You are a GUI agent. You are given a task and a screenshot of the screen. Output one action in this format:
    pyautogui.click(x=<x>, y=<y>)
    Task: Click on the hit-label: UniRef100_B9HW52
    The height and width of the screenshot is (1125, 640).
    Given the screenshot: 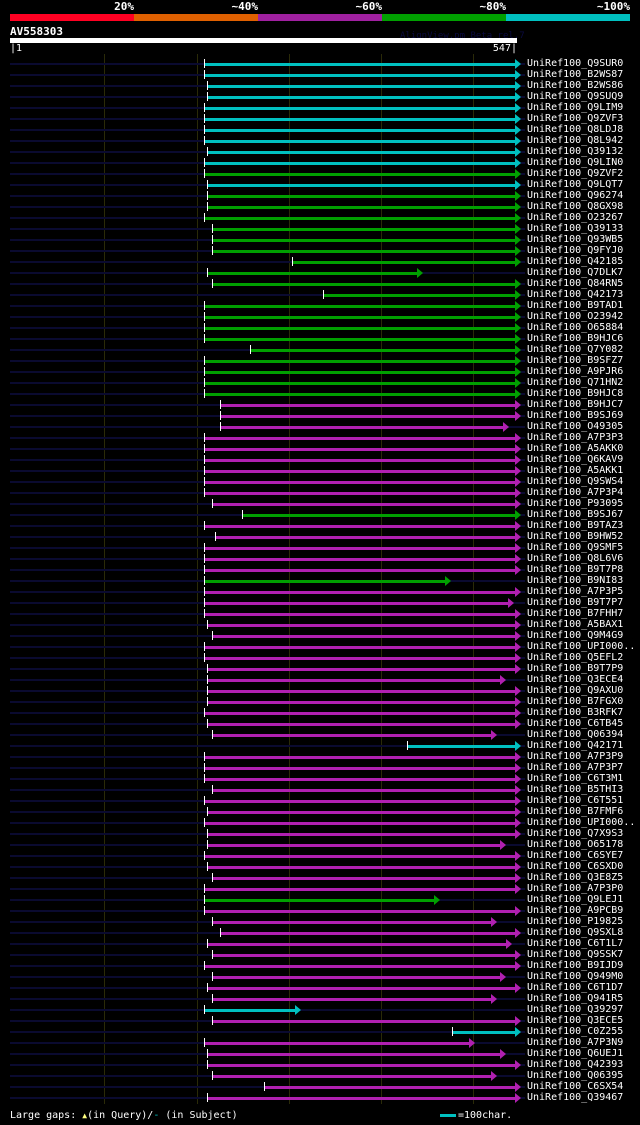 What is the action you would take?
    pyautogui.click(x=575, y=536)
    